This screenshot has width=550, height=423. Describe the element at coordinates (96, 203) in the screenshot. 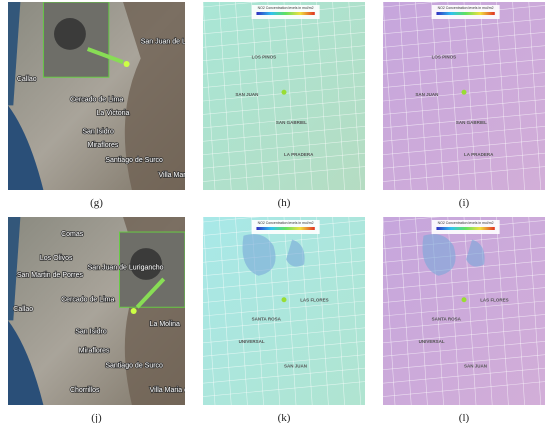

I see `panel-label: (g)` at that location.